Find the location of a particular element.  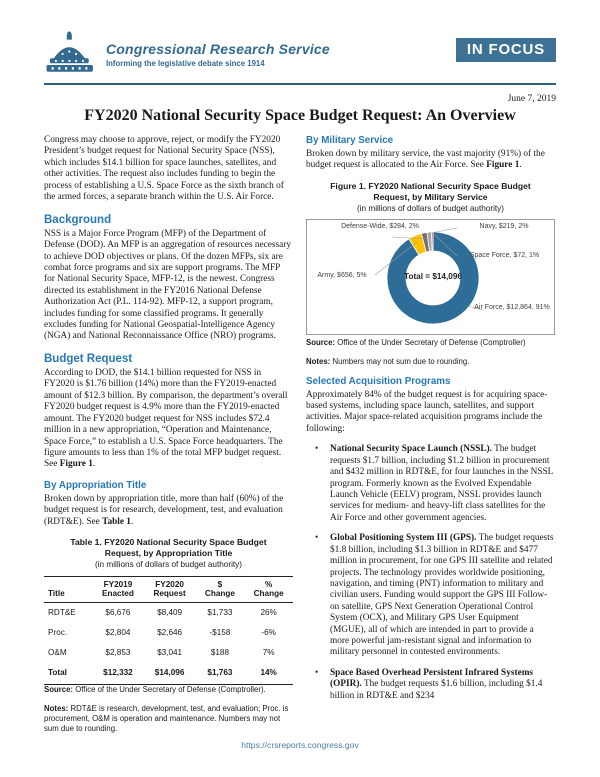

value-cell: $3,041 is located at coordinates (170, 653).